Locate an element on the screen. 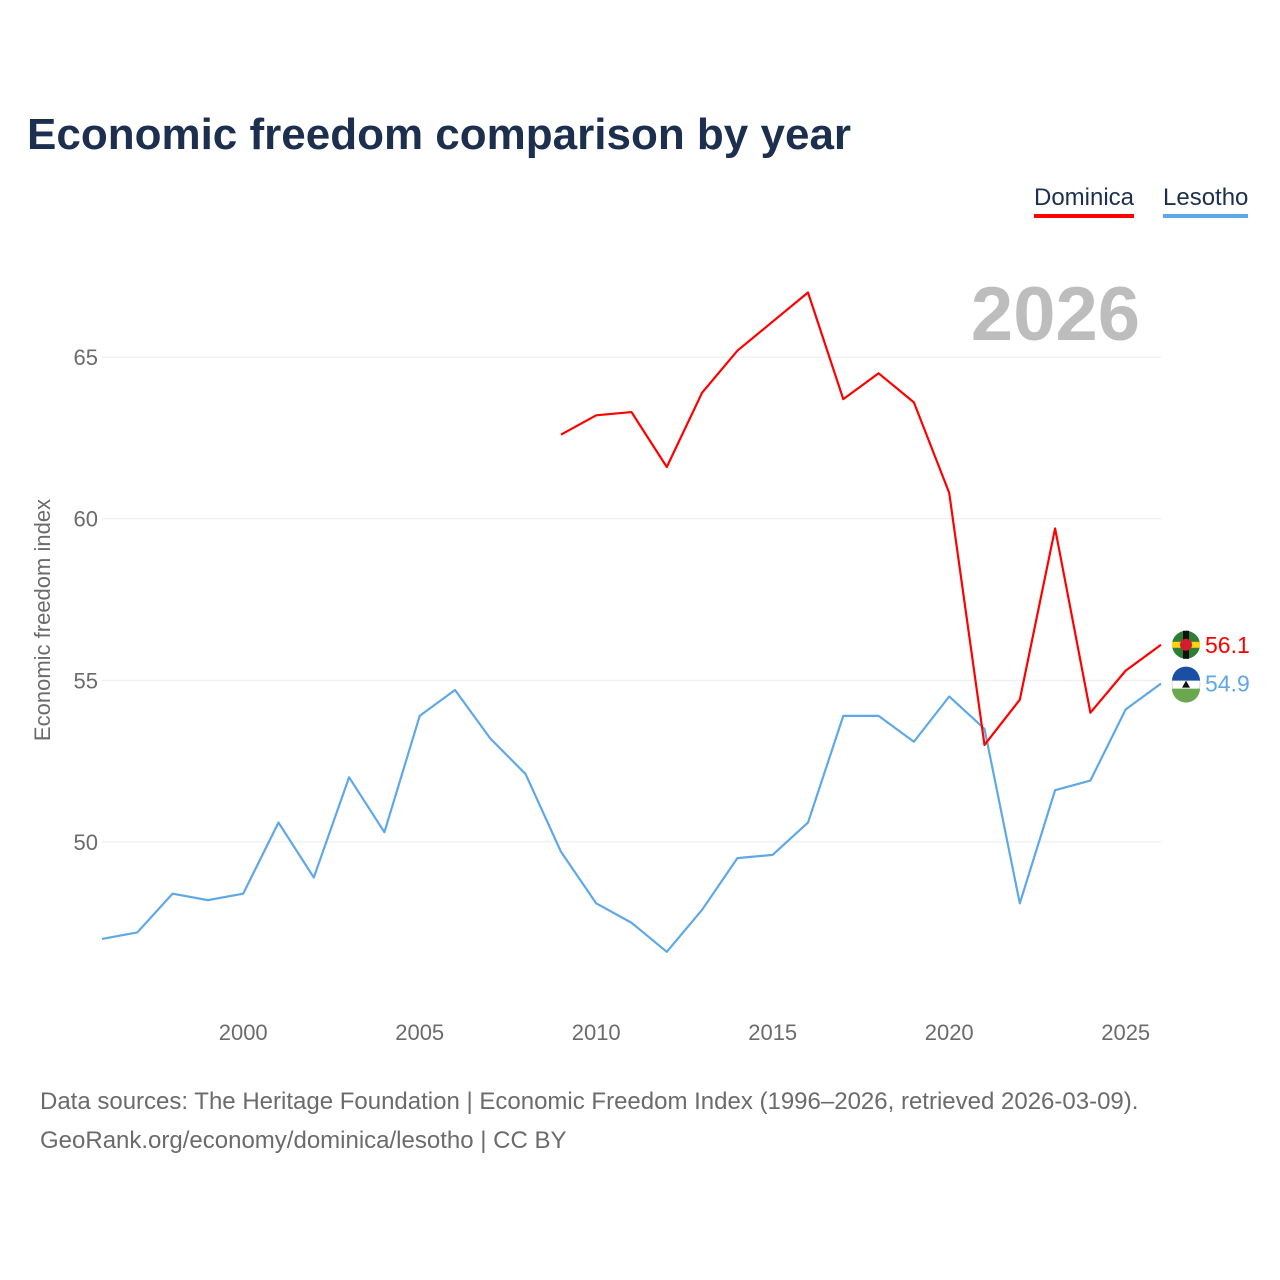 This screenshot has width=1280, height=1280. x-tick-label: 2020 is located at coordinates (949, 1032).